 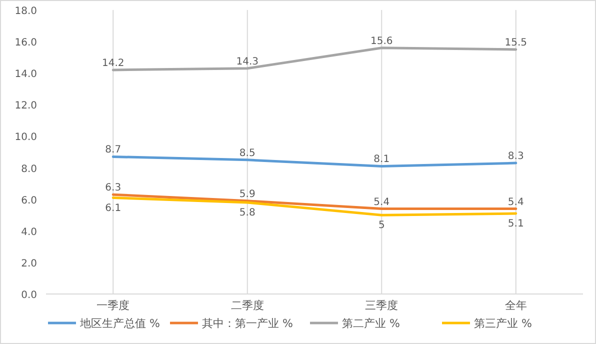 I want to click on data-label: 5, so click(x=381, y=226).